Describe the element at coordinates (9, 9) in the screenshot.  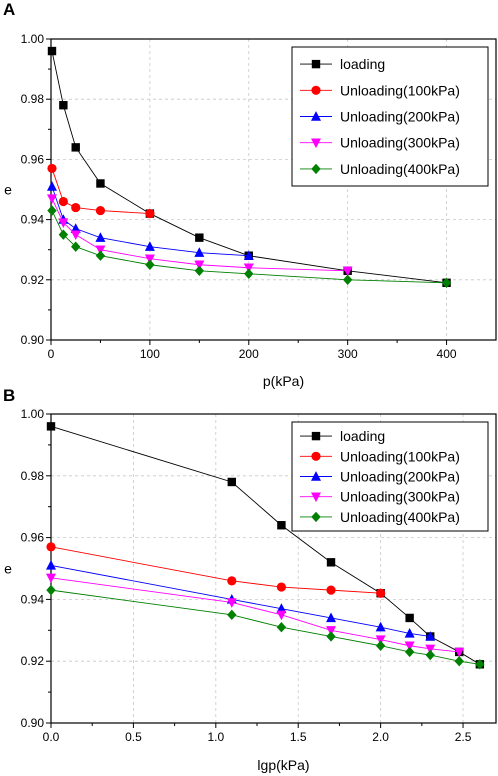
I see `panel-label: A` at that location.